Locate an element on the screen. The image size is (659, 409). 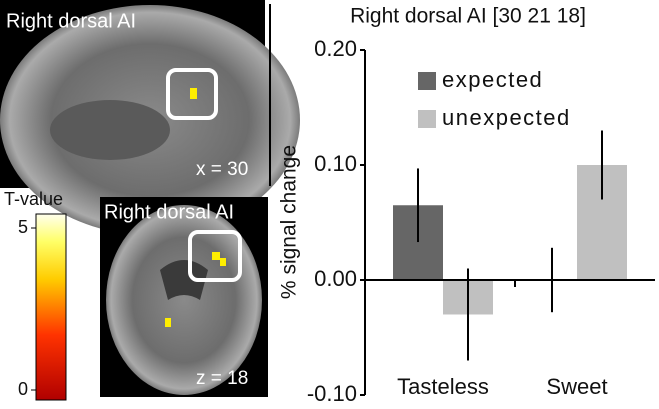
x-tick-label: Tasteless is located at coordinates (443, 386).